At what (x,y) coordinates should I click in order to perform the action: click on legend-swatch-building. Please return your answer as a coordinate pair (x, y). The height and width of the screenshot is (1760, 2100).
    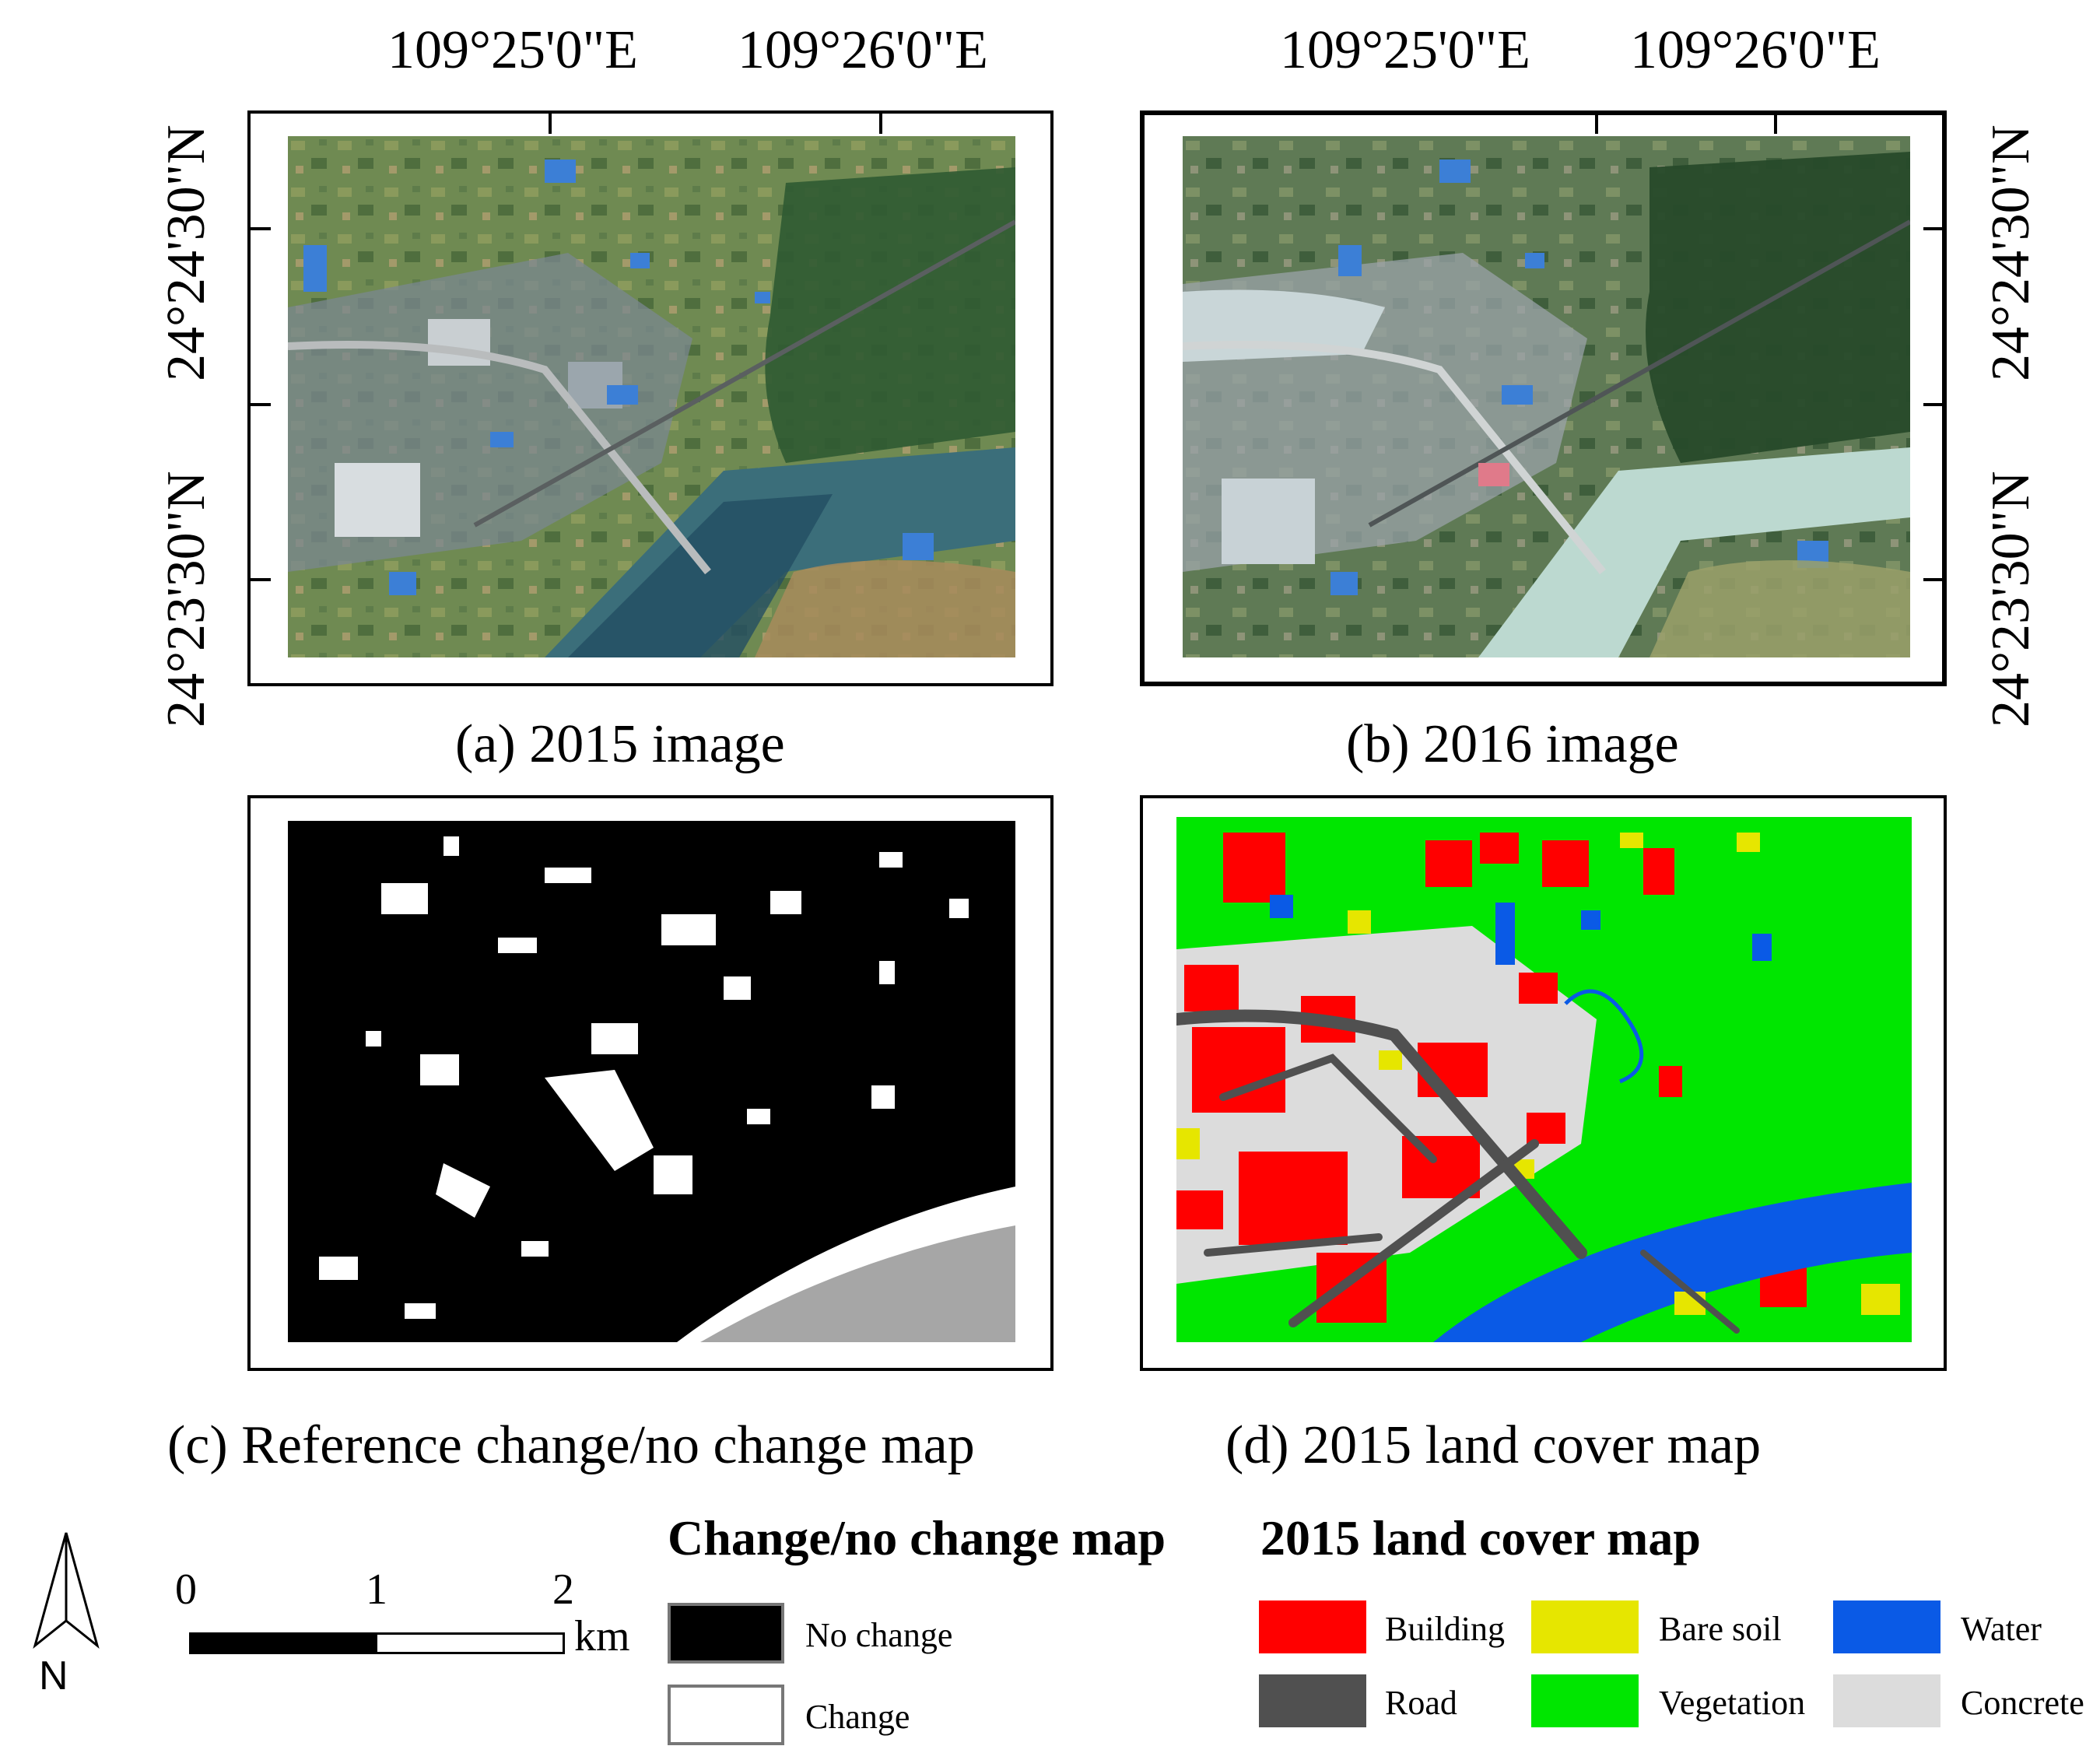
    Looking at the image, I should click on (1312, 1626).